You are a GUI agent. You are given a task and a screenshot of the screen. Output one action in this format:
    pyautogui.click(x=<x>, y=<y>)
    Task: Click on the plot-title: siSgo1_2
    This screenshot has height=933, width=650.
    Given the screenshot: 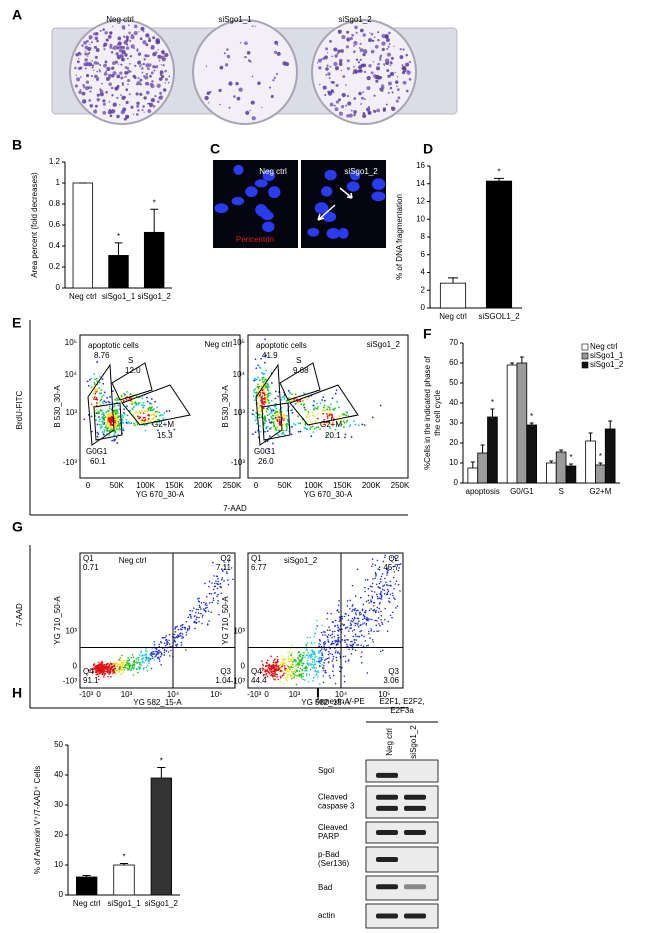 What is the action you would take?
    pyautogui.click(x=301, y=560)
    